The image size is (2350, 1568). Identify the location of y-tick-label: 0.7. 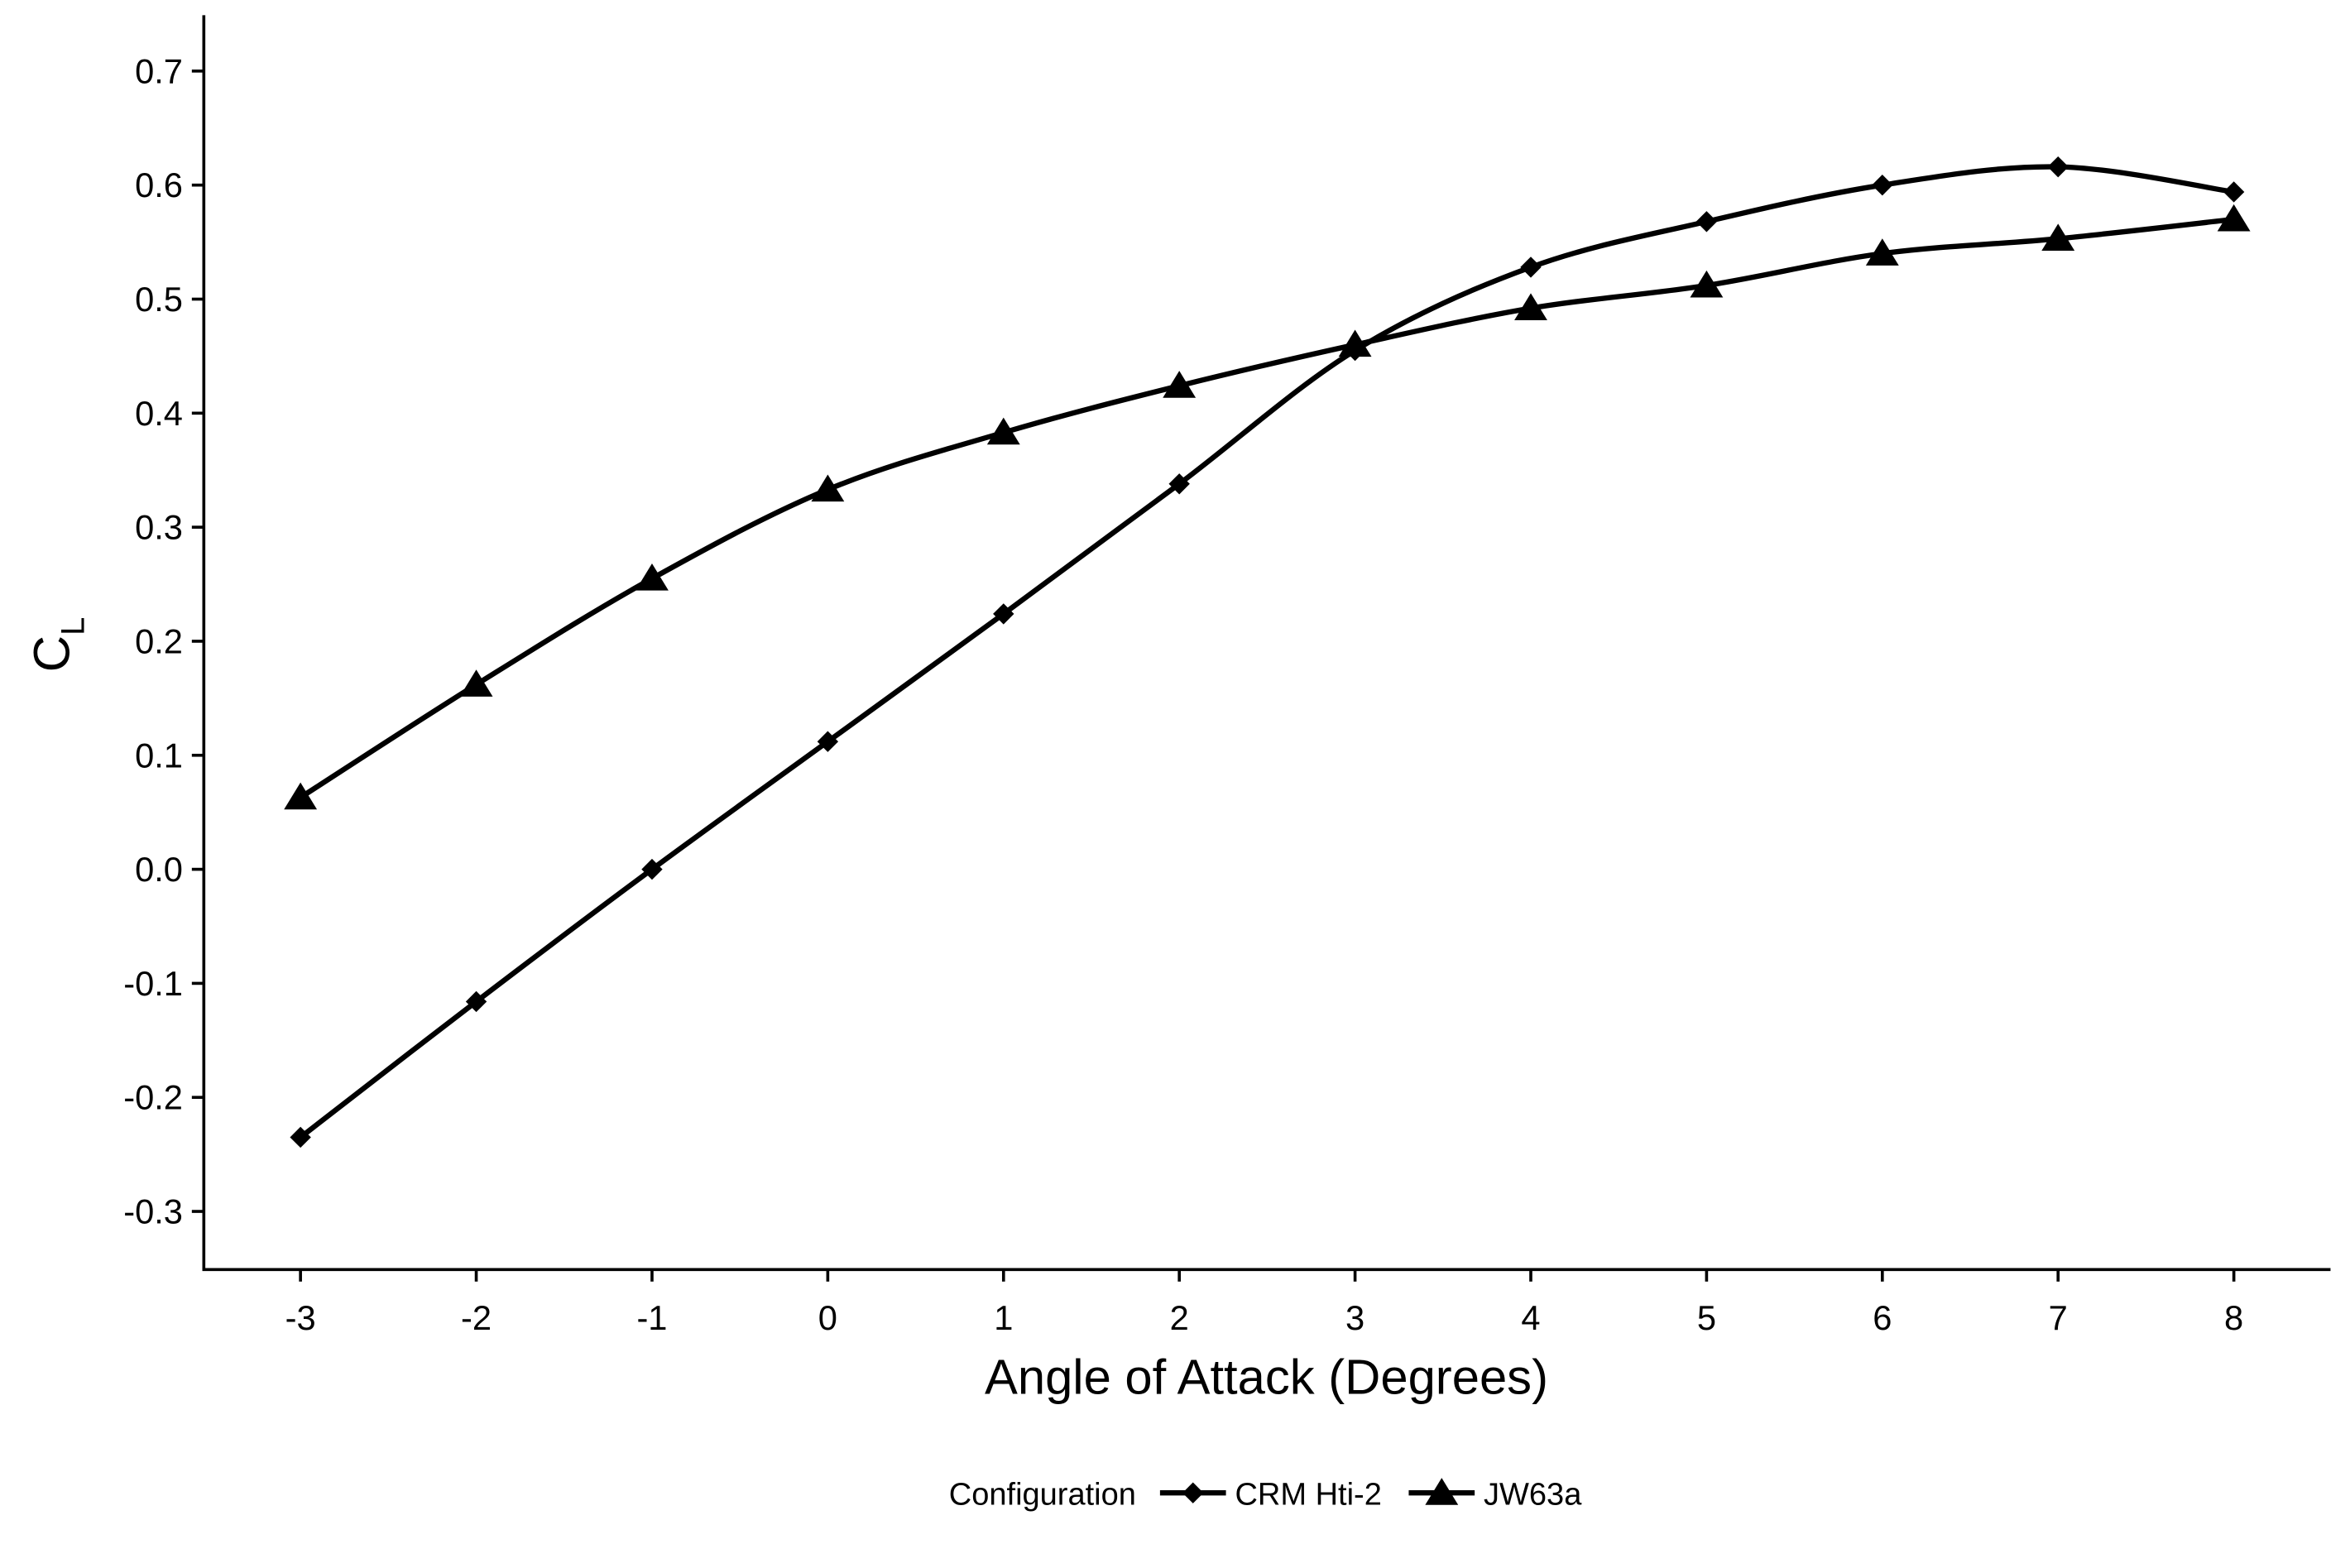
(159, 71).